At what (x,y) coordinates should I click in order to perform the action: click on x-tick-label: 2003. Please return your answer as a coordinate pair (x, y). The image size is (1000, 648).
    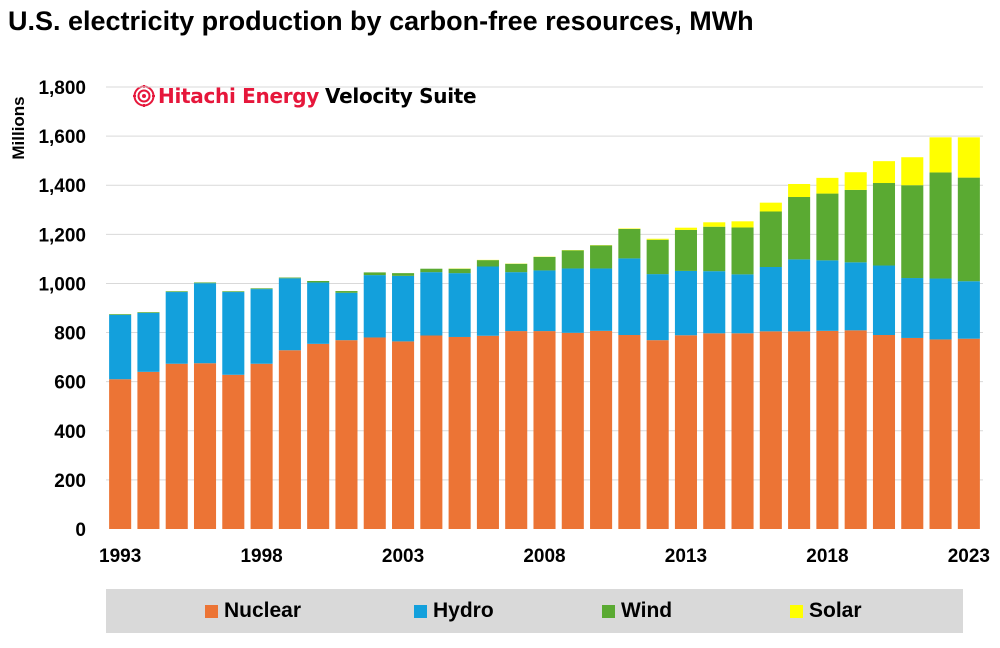
    Looking at the image, I should click on (403, 556).